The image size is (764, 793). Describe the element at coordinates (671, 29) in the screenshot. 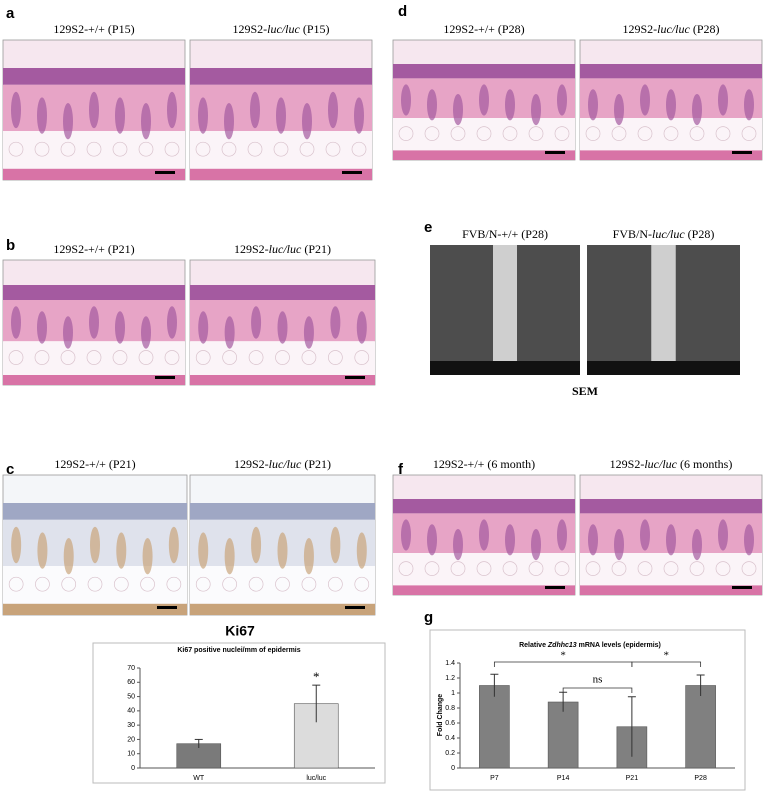

I see `label: 129S2-luc/luc (P28)` at that location.